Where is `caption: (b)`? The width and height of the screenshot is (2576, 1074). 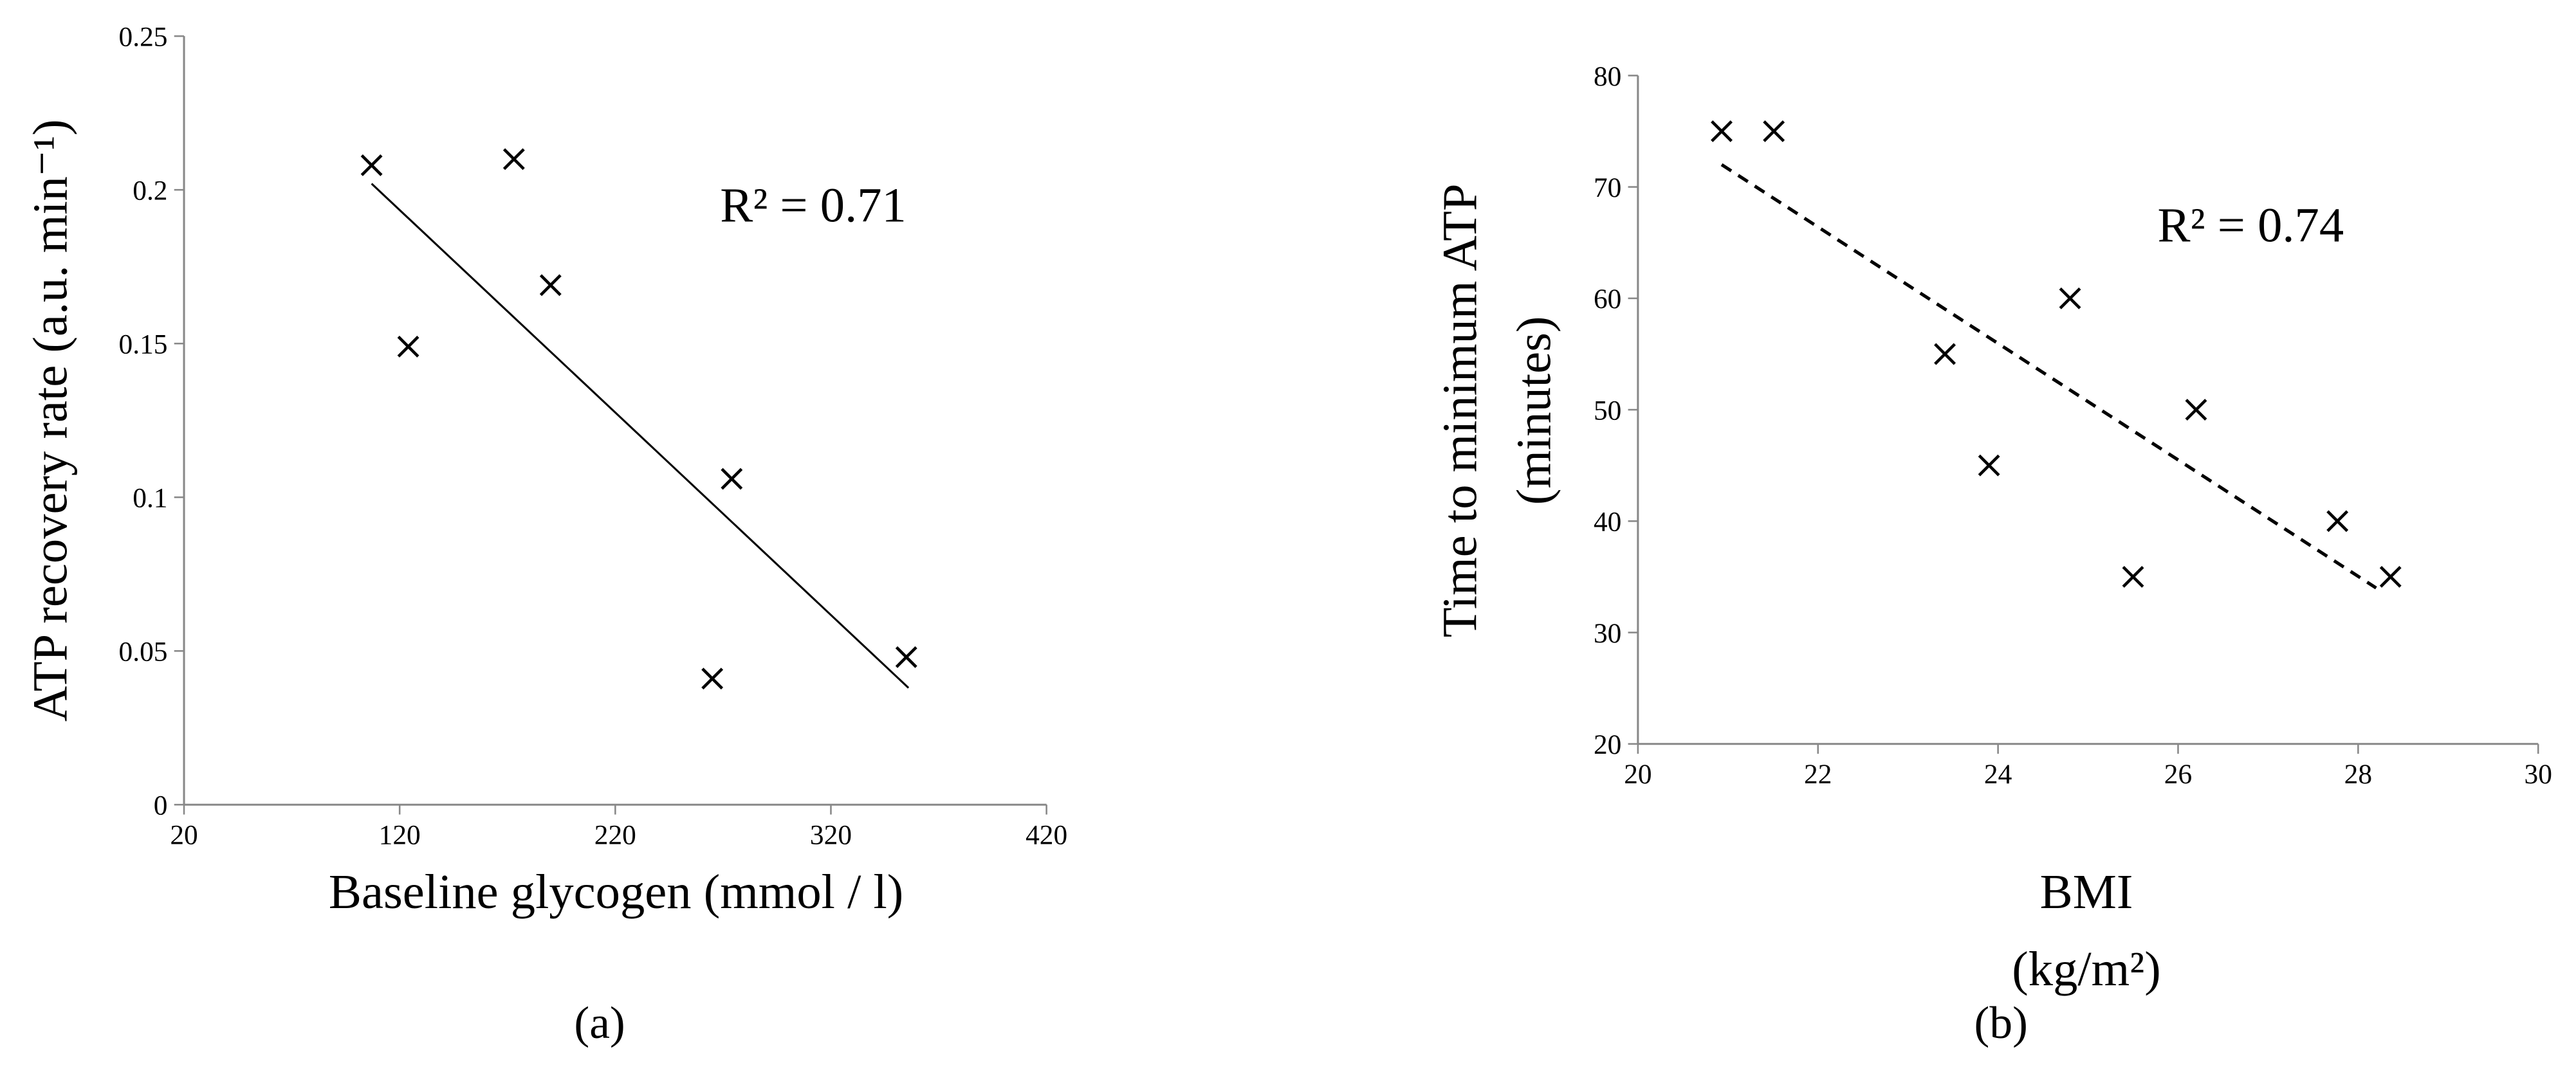
caption: (b) is located at coordinates (2001, 1022).